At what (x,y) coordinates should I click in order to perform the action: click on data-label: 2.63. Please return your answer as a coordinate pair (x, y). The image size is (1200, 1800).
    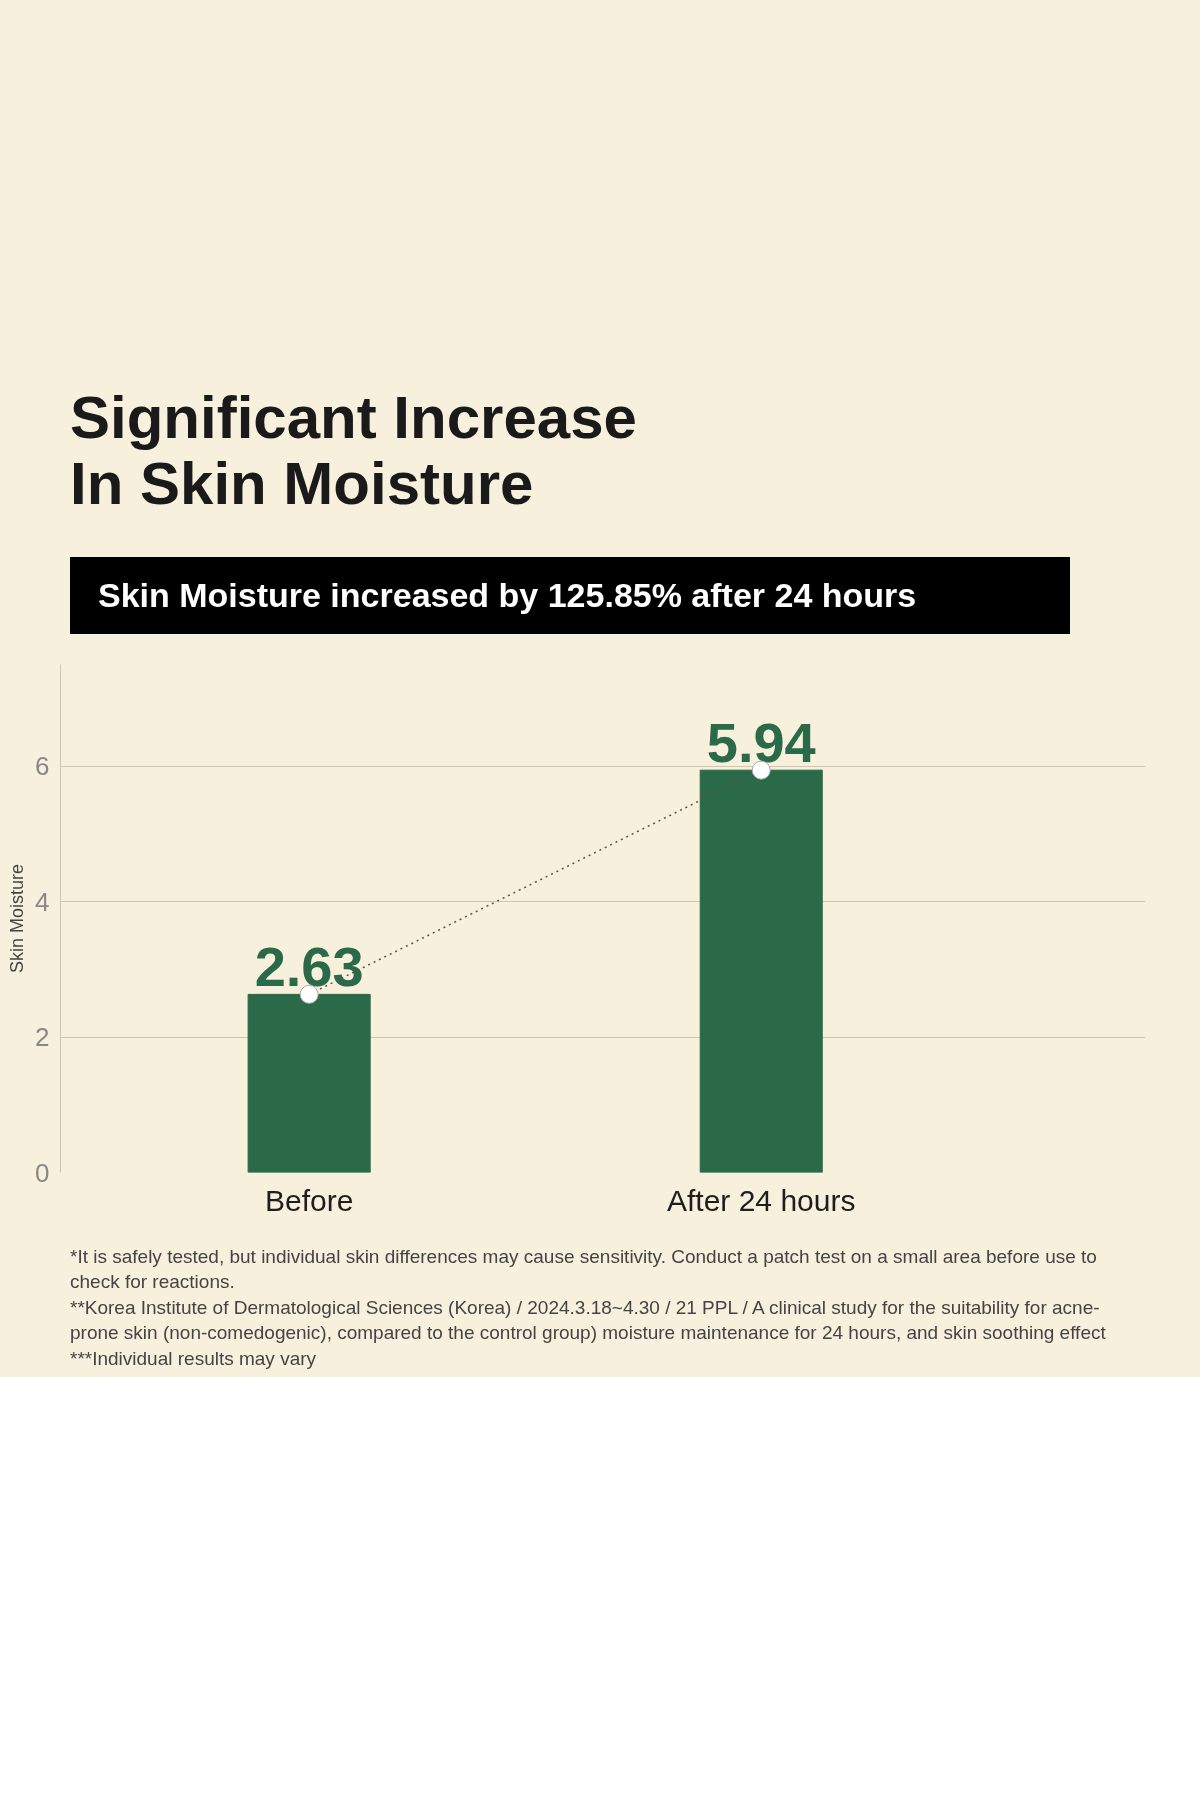
    Looking at the image, I should click on (309, 966).